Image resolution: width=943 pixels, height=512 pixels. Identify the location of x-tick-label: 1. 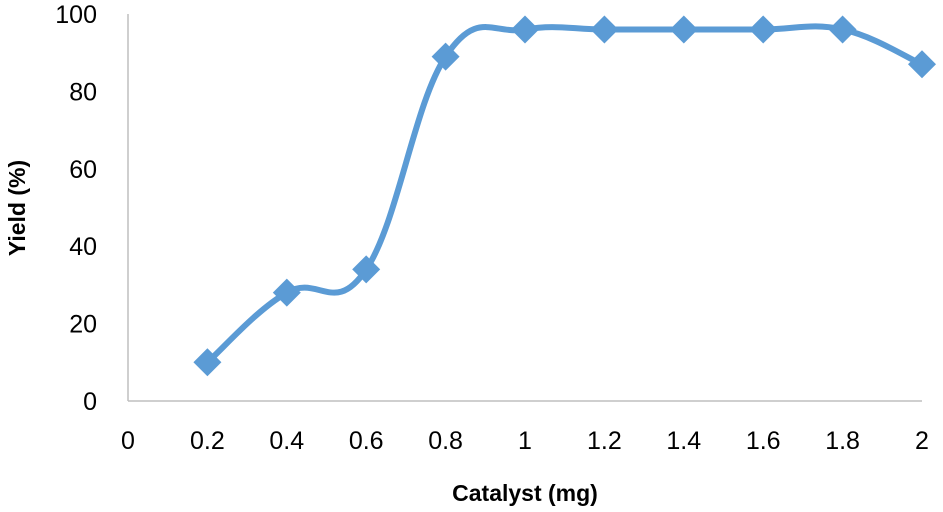
(525, 441).